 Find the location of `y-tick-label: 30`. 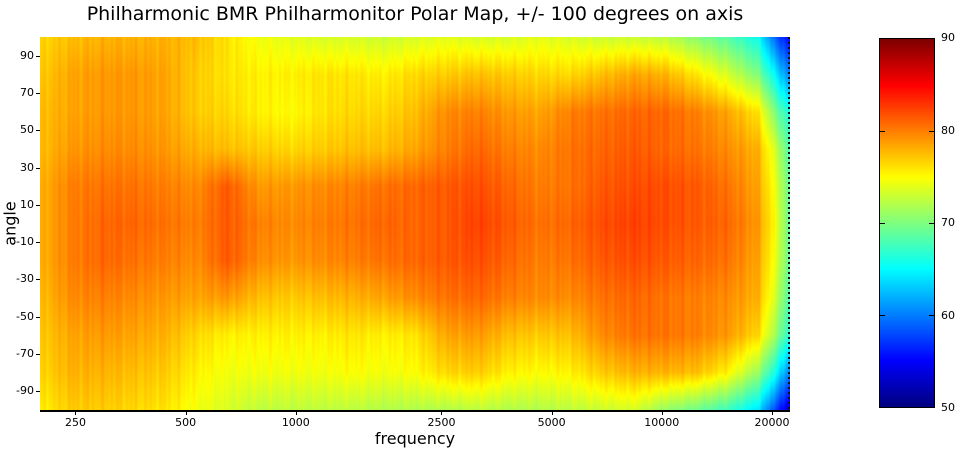

y-tick-label: 30 is located at coordinates (27, 167).